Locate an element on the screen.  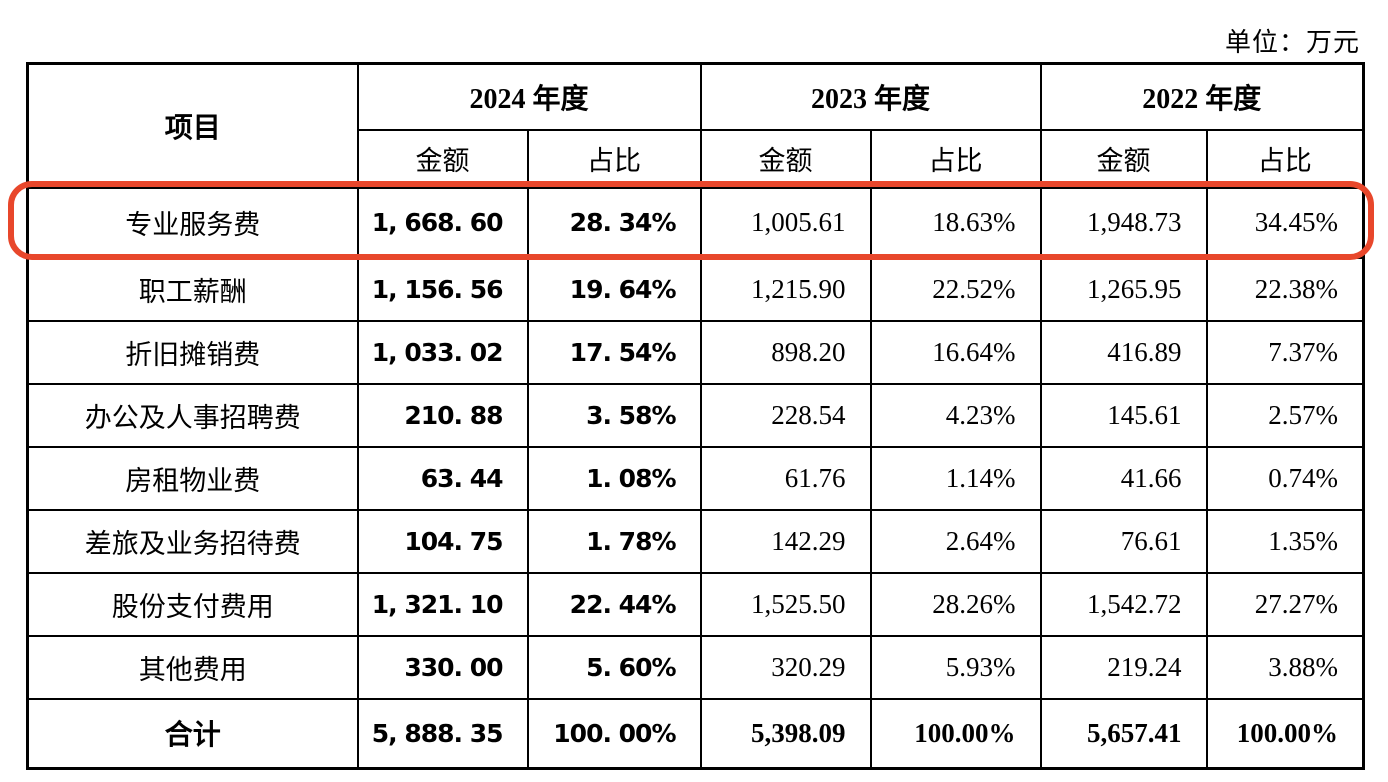
column-header-amount-2023: 金额 is located at coordinates (785, 158).